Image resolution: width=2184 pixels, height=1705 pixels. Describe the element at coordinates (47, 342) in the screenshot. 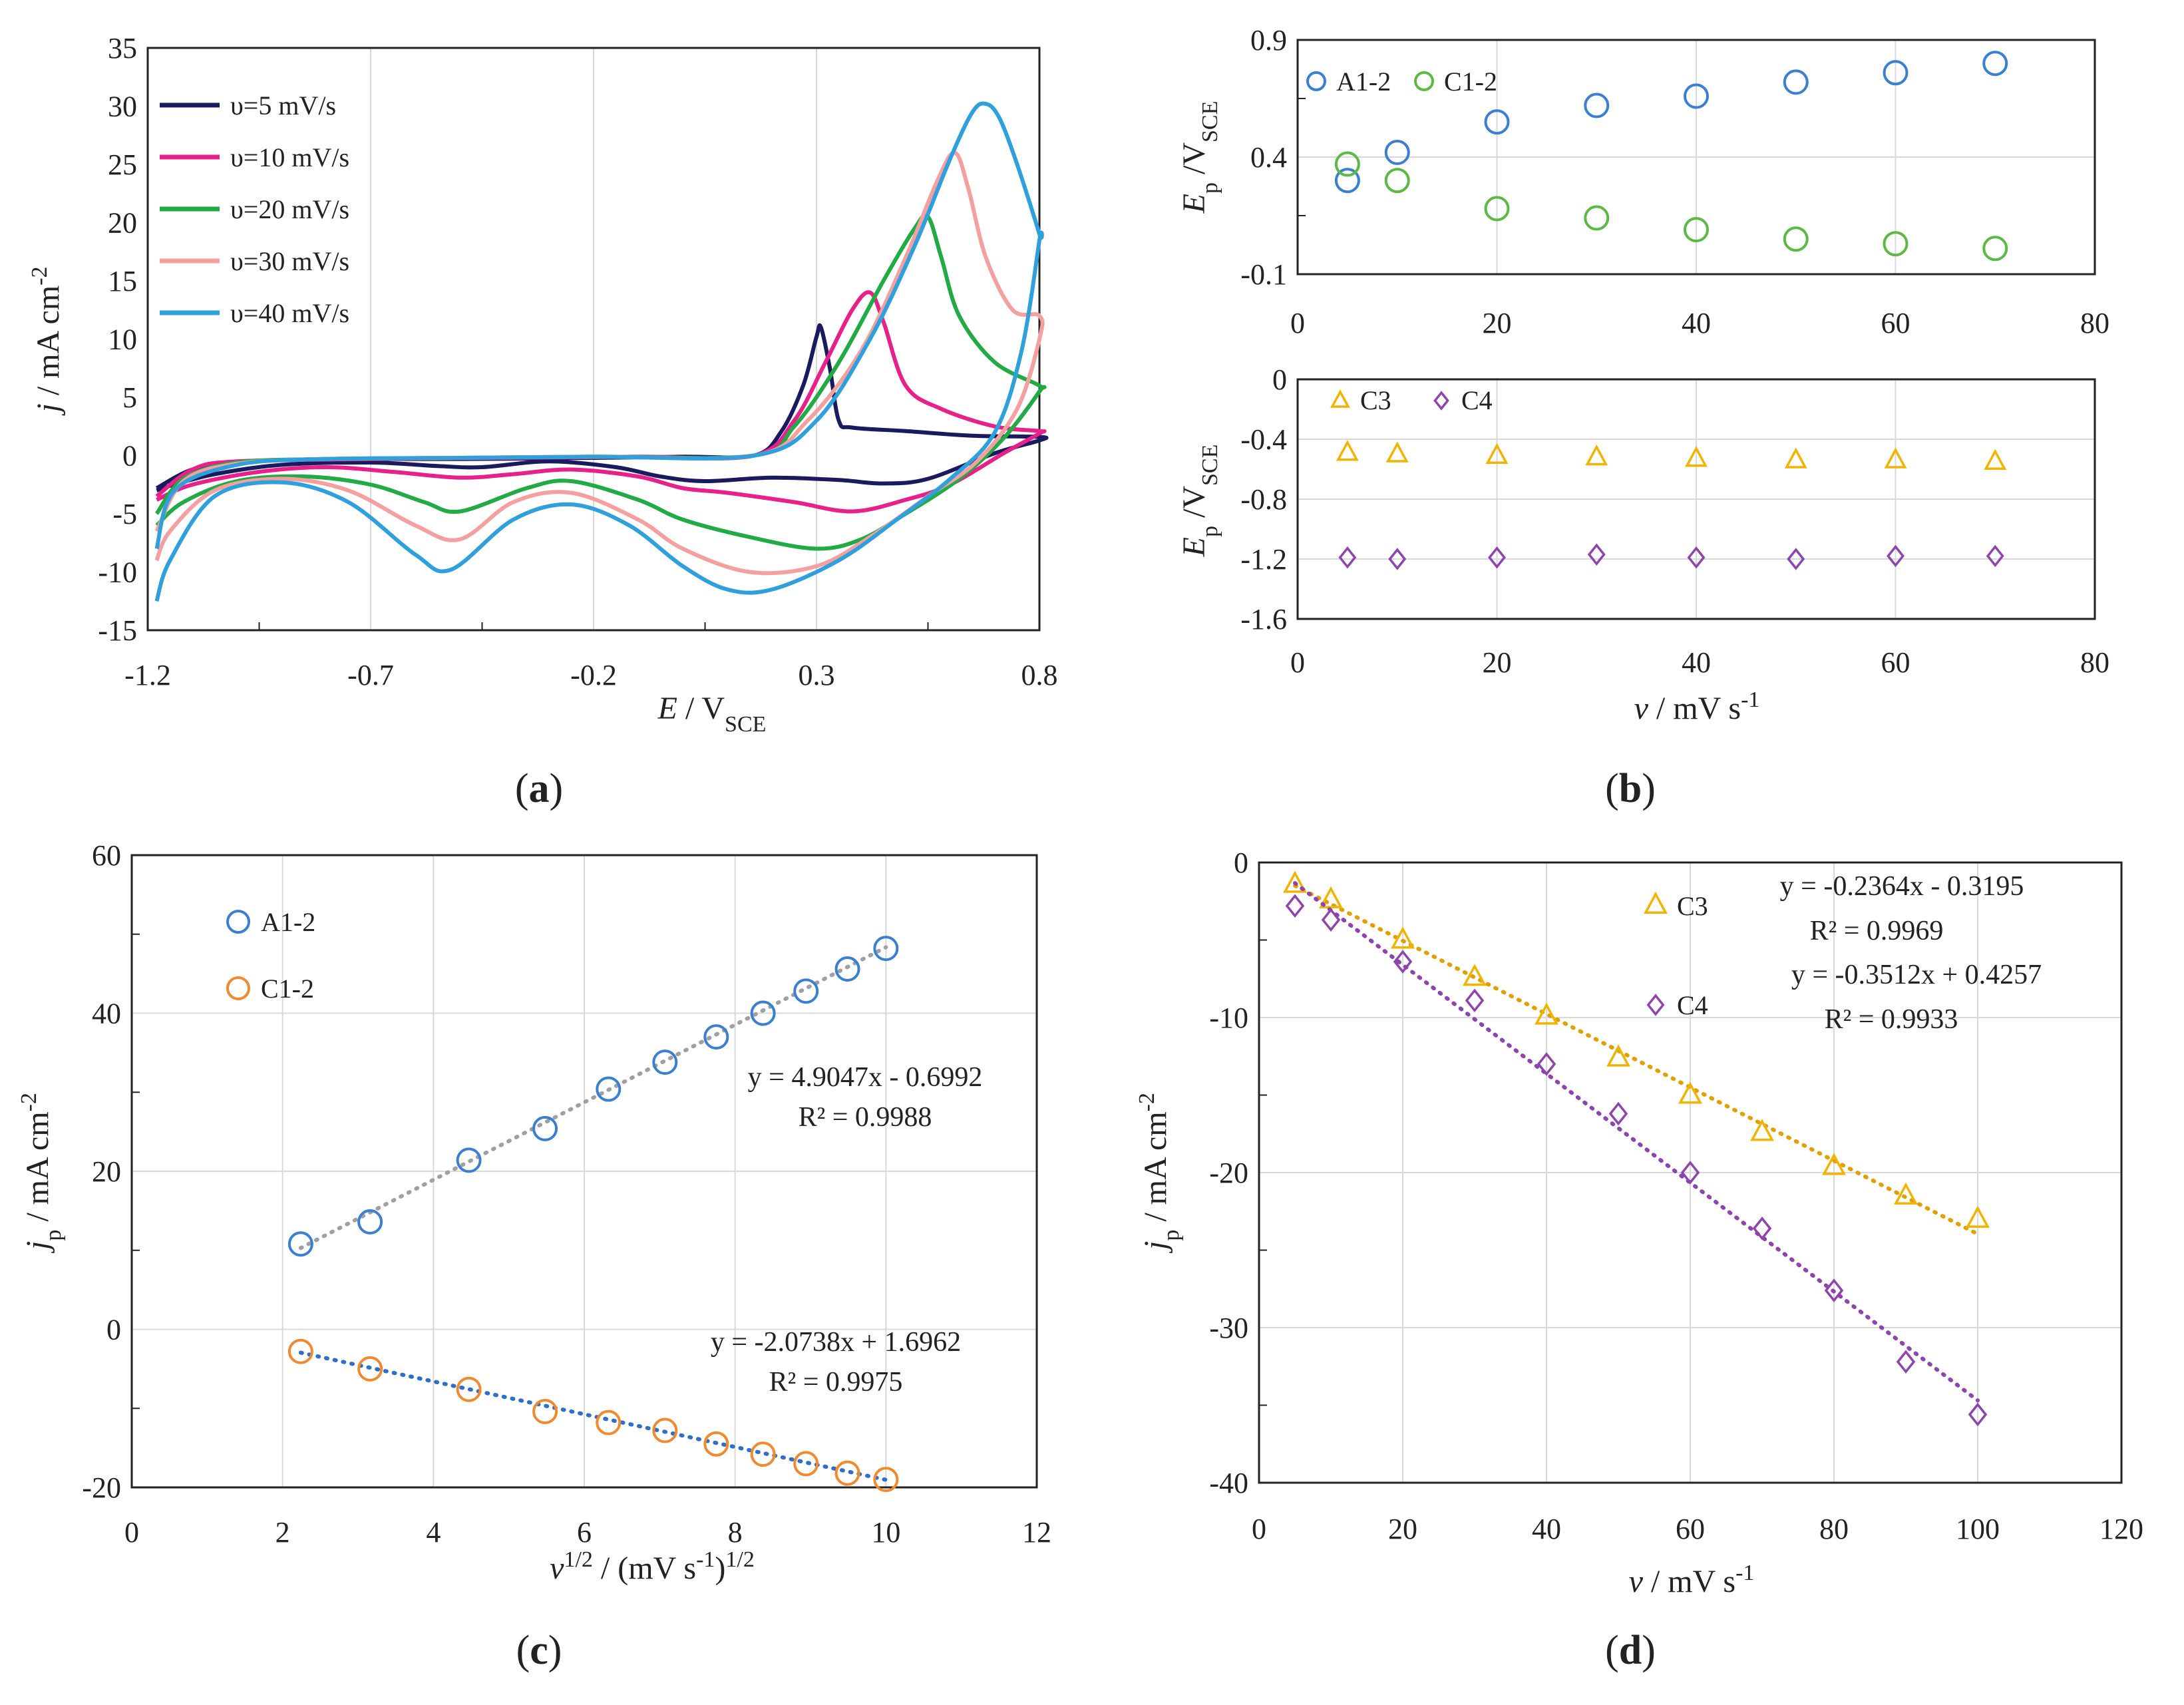

I see `y-axis-title: j / mA cm-2` at that location.